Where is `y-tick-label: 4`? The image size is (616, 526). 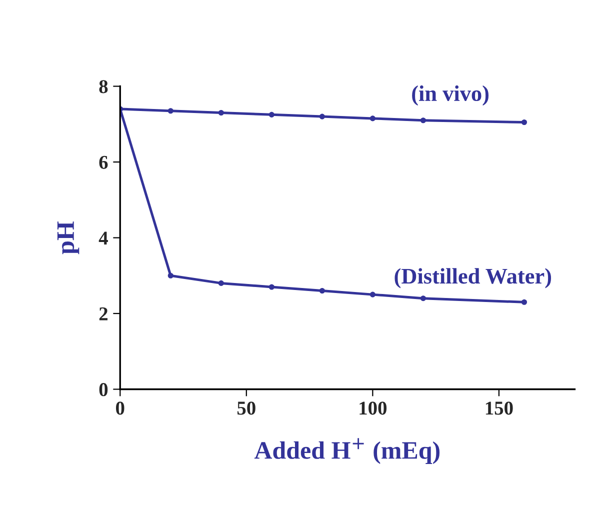
y-tick-label: 4 is located at coordinates (103, 238).